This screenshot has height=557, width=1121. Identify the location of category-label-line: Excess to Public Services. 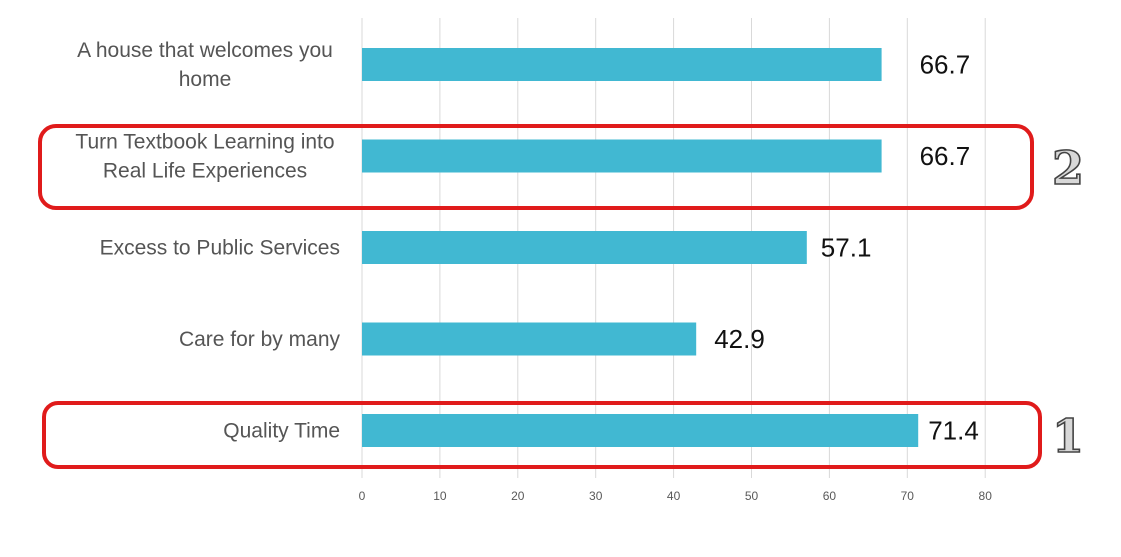
(220, 248).